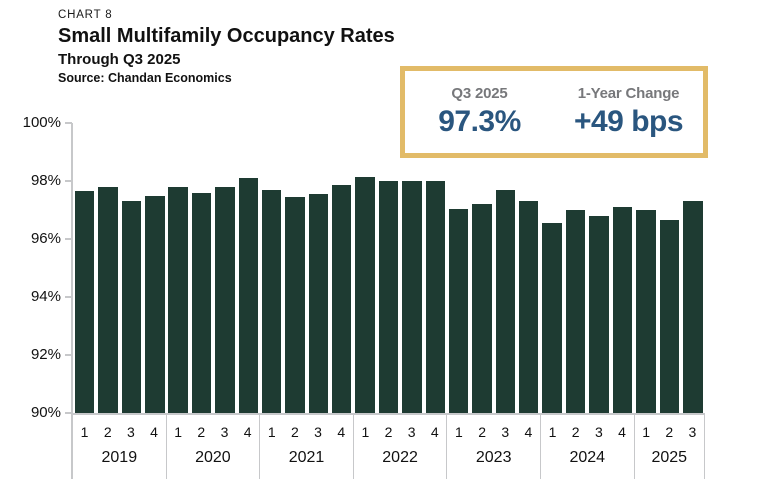  What do you see at coordinates (119, 447) in the screenshot?
I see `x-axis-group-2019: 1 2 3 4 2019` at bounding box center [119, 447].